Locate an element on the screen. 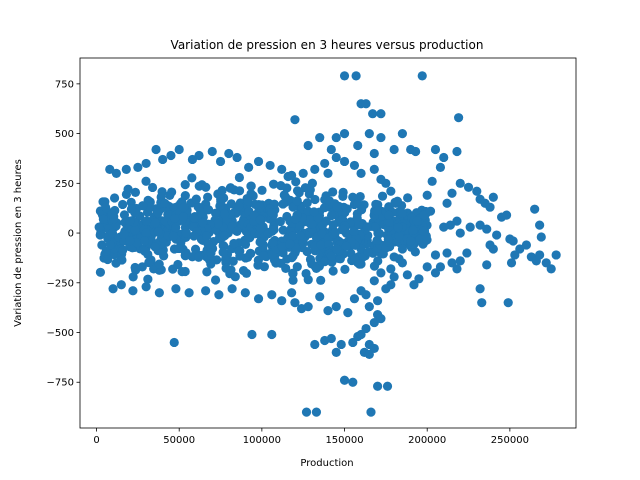 The height and width of the screenshot is (480, 640). y-tick-label: −500 is located at coordinates (60, 333).